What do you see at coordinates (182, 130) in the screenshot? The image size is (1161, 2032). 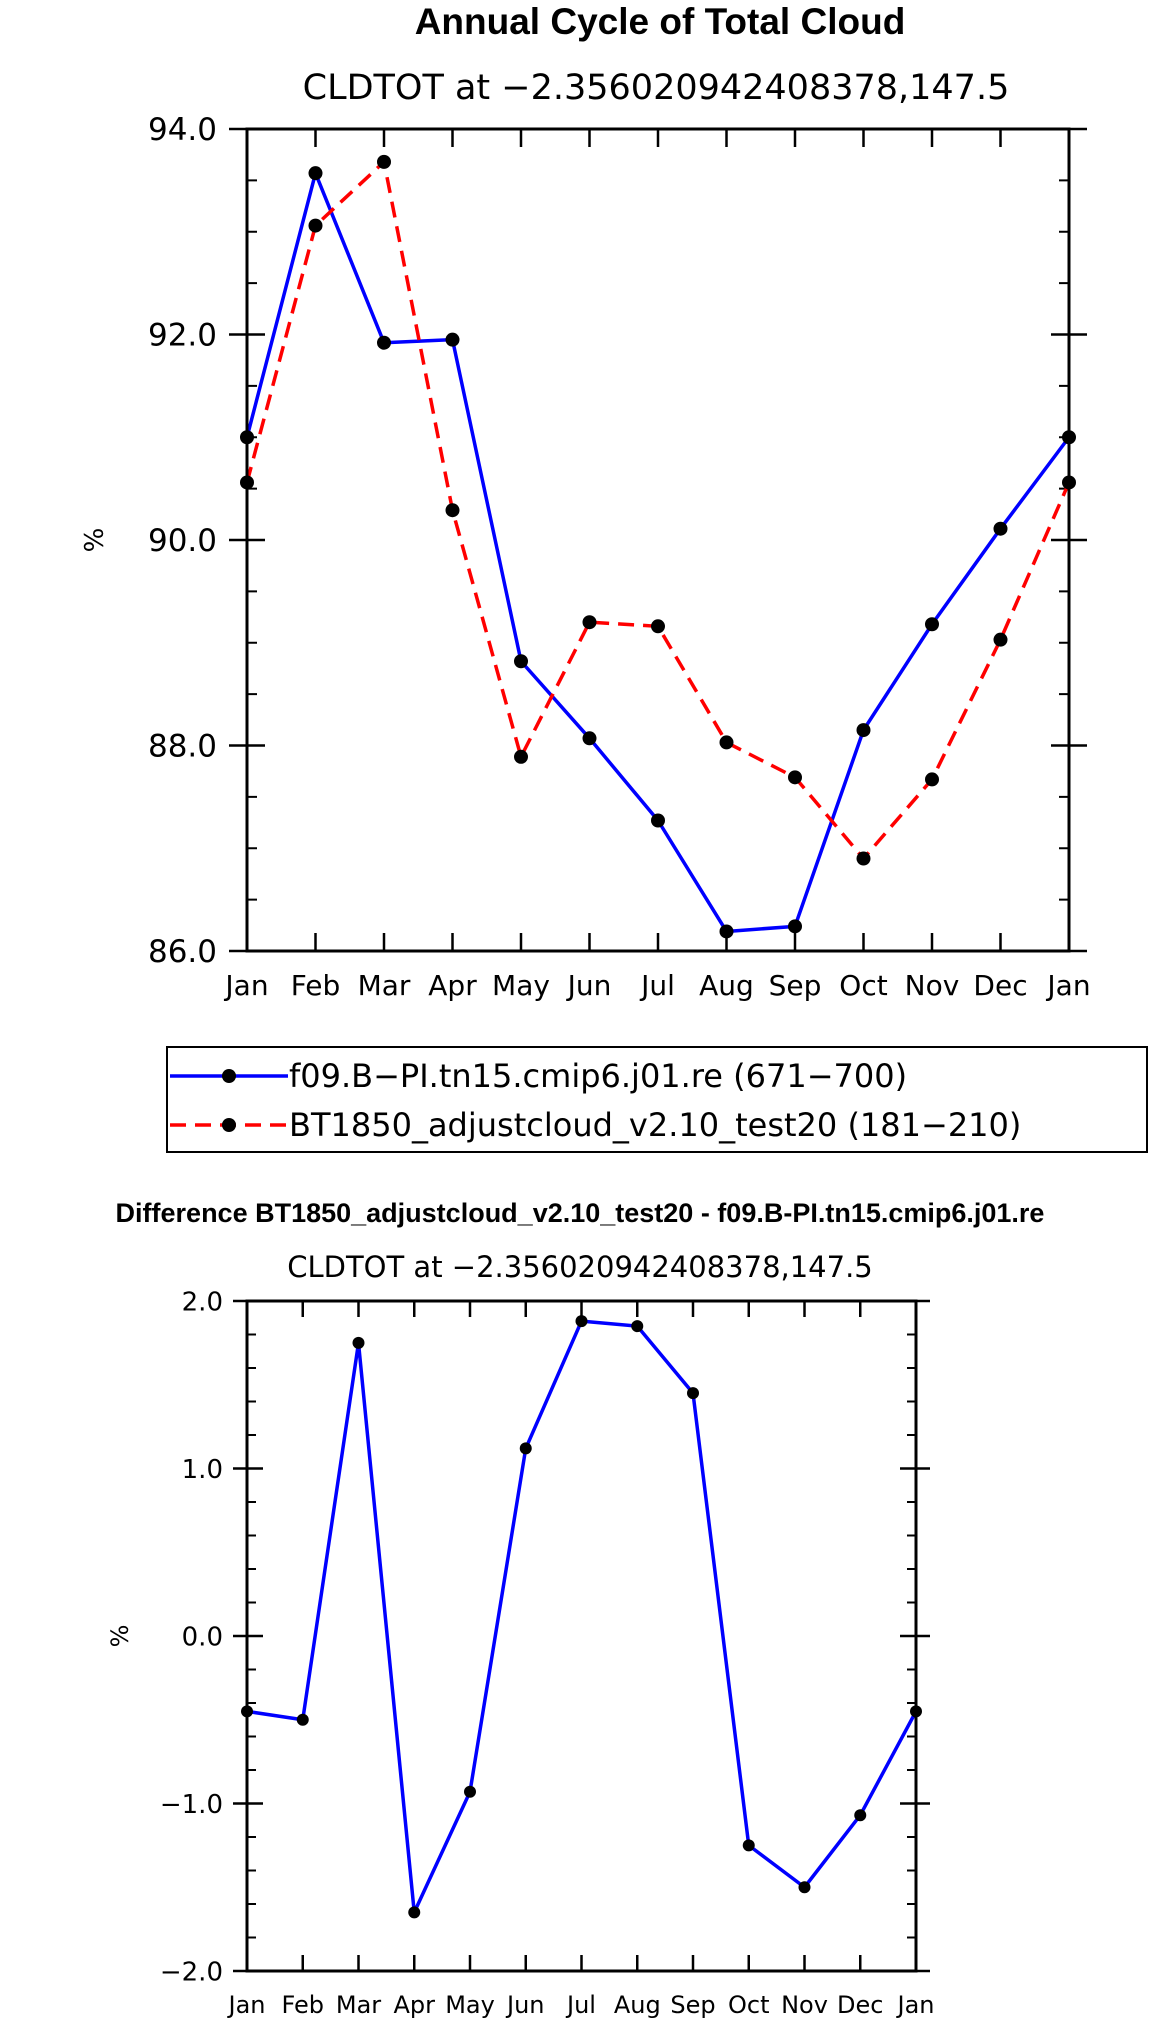 I see `c1-y-tick-label: 94.0` at bounding box center [182, 130].